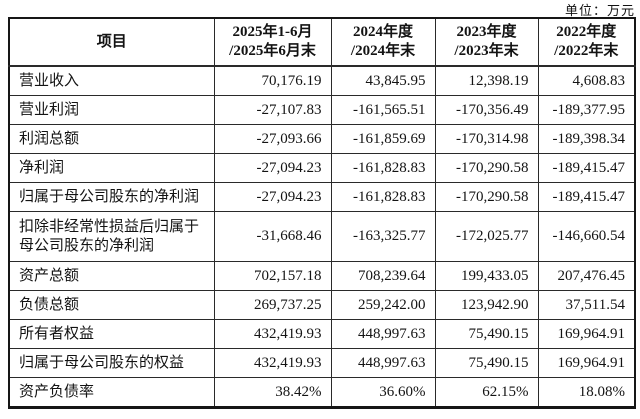 This screenshot has height=419, width=640. I want to click on row-label: 营业利润, so click(111, 110).